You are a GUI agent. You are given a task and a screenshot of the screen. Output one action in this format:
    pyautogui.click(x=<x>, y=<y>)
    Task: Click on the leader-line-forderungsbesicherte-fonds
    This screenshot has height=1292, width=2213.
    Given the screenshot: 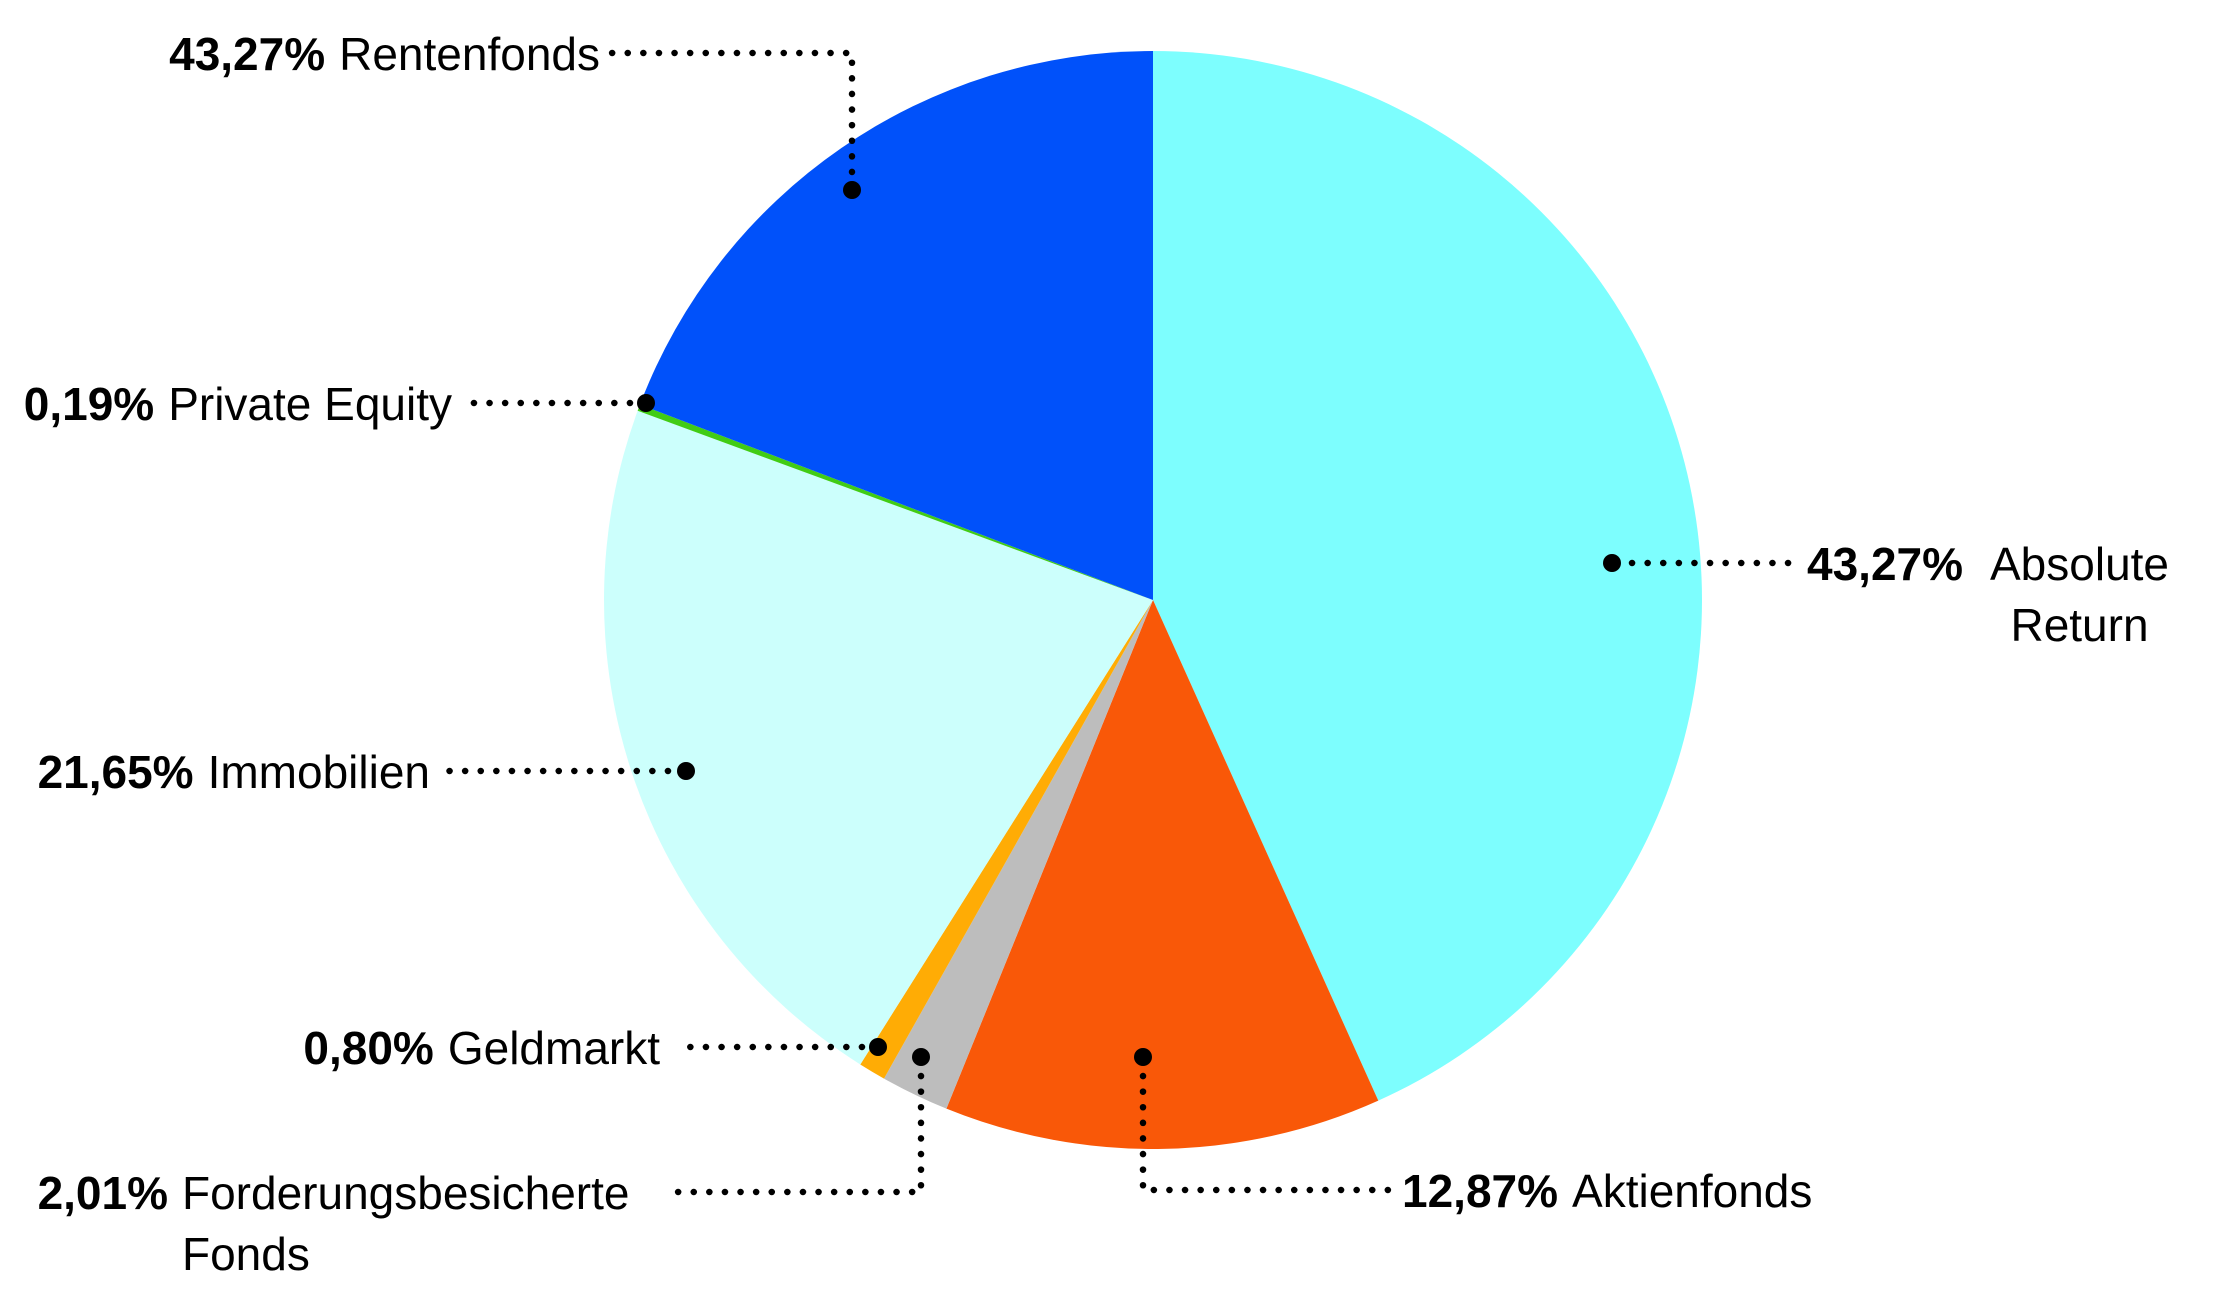 What is the action you would take?
    pyautogui.click(x=798, y=1134)
    